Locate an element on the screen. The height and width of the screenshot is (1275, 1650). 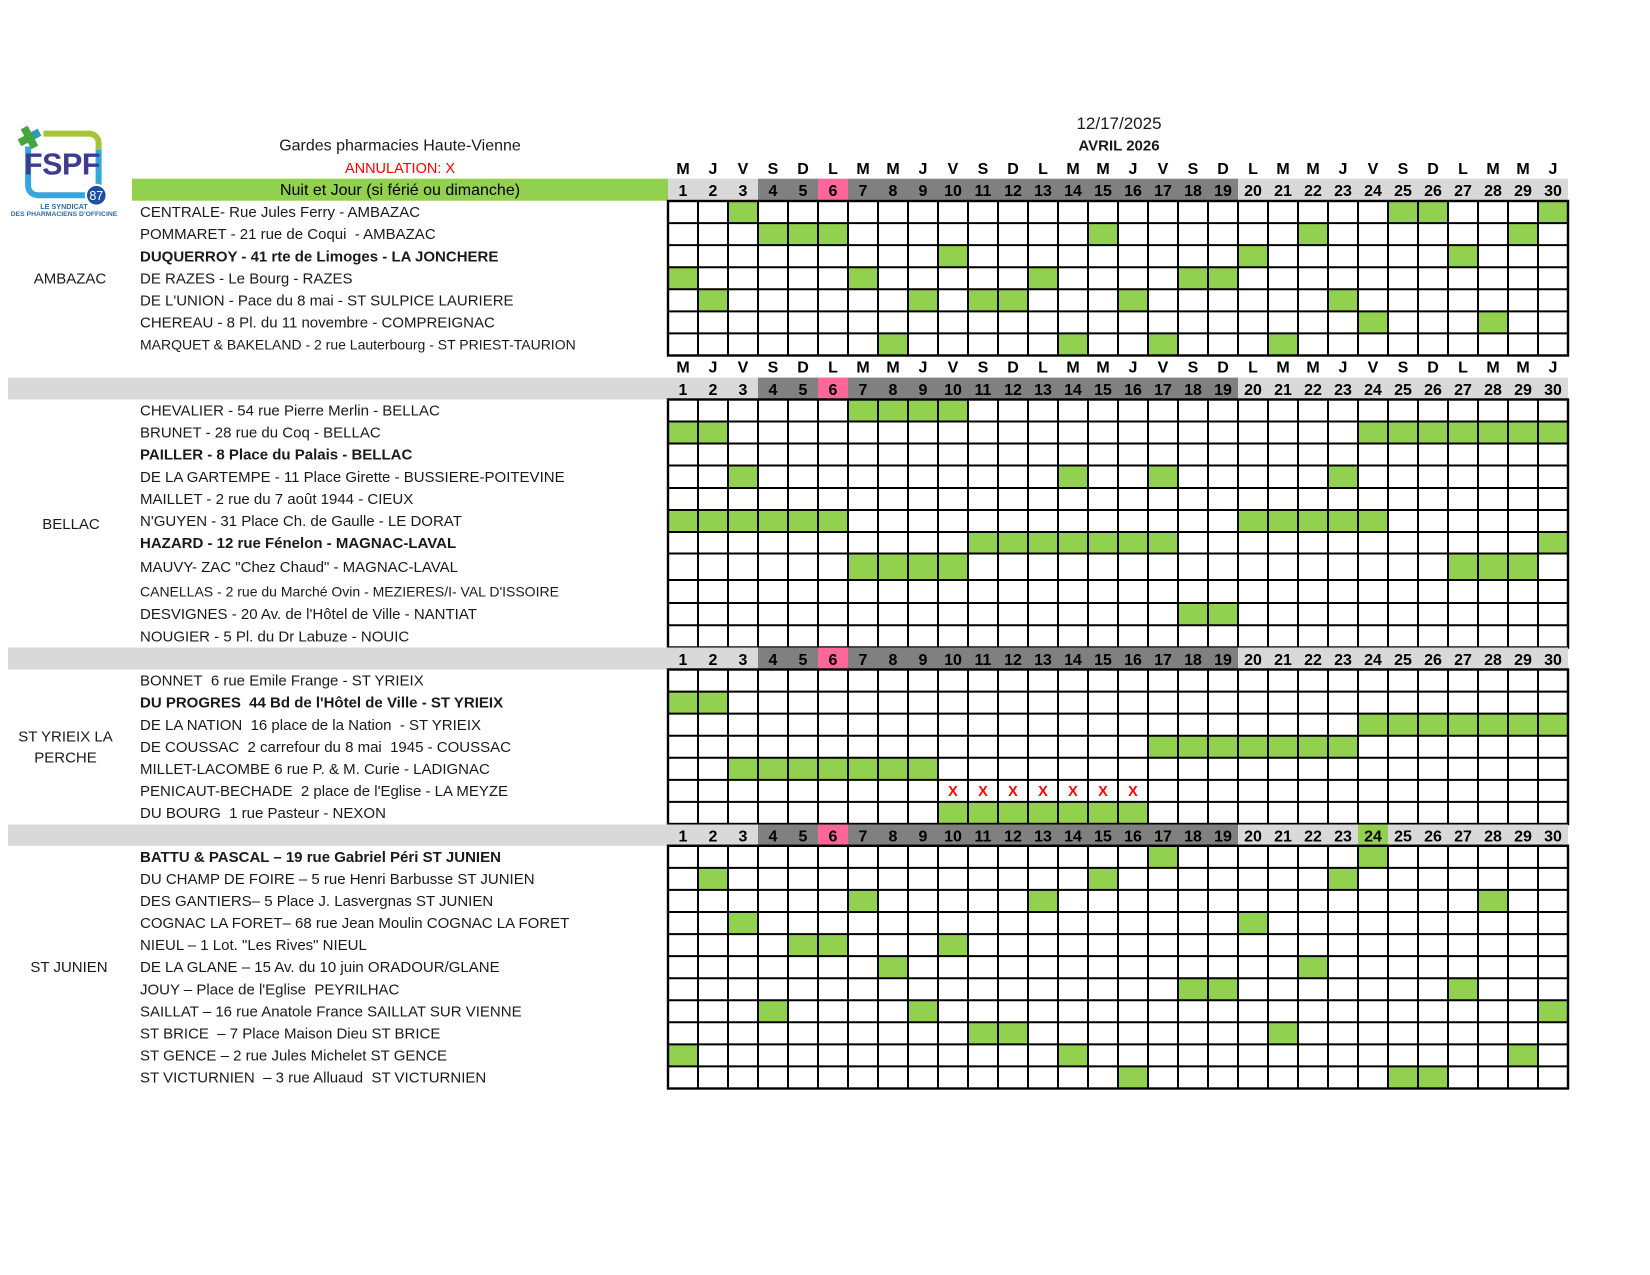
svg-text: DE RAZES - Le Bourg - RAZES is located at coordinates (246, 278).